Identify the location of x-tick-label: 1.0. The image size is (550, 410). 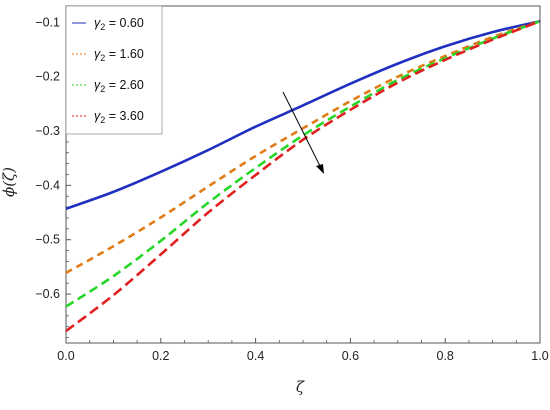
(539, 356).